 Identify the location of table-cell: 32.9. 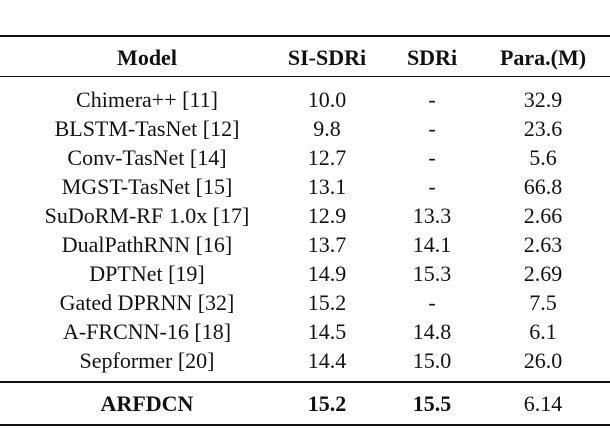
(543, 99).